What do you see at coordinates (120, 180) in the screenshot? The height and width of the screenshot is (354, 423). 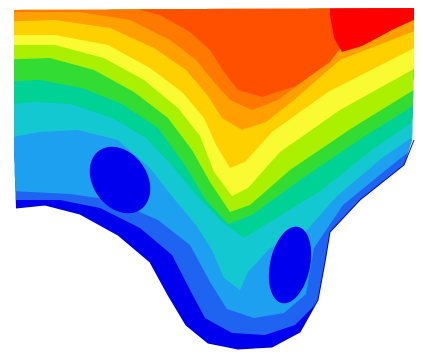 I see `minimum-region-left` at bounding box center [120, 180].